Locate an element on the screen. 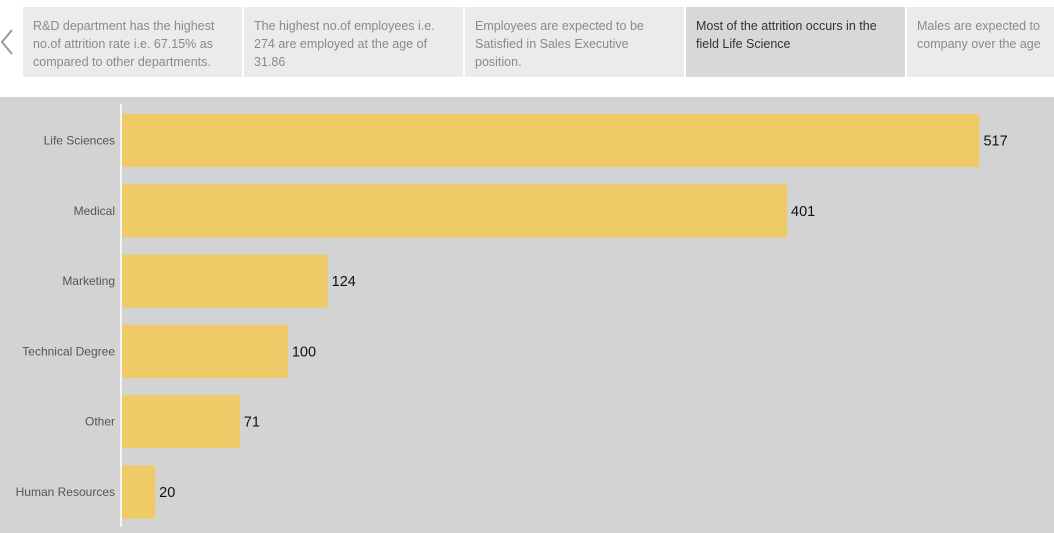  data-label: 517 is located at coordinates (995, 142).